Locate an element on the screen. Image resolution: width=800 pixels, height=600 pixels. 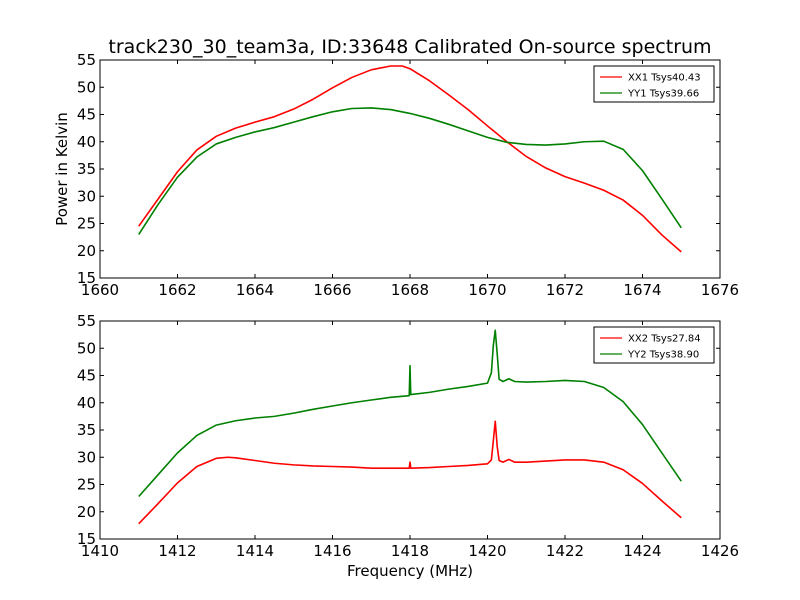
x-tick-label: 1676 is located at coordinates (720, 290).